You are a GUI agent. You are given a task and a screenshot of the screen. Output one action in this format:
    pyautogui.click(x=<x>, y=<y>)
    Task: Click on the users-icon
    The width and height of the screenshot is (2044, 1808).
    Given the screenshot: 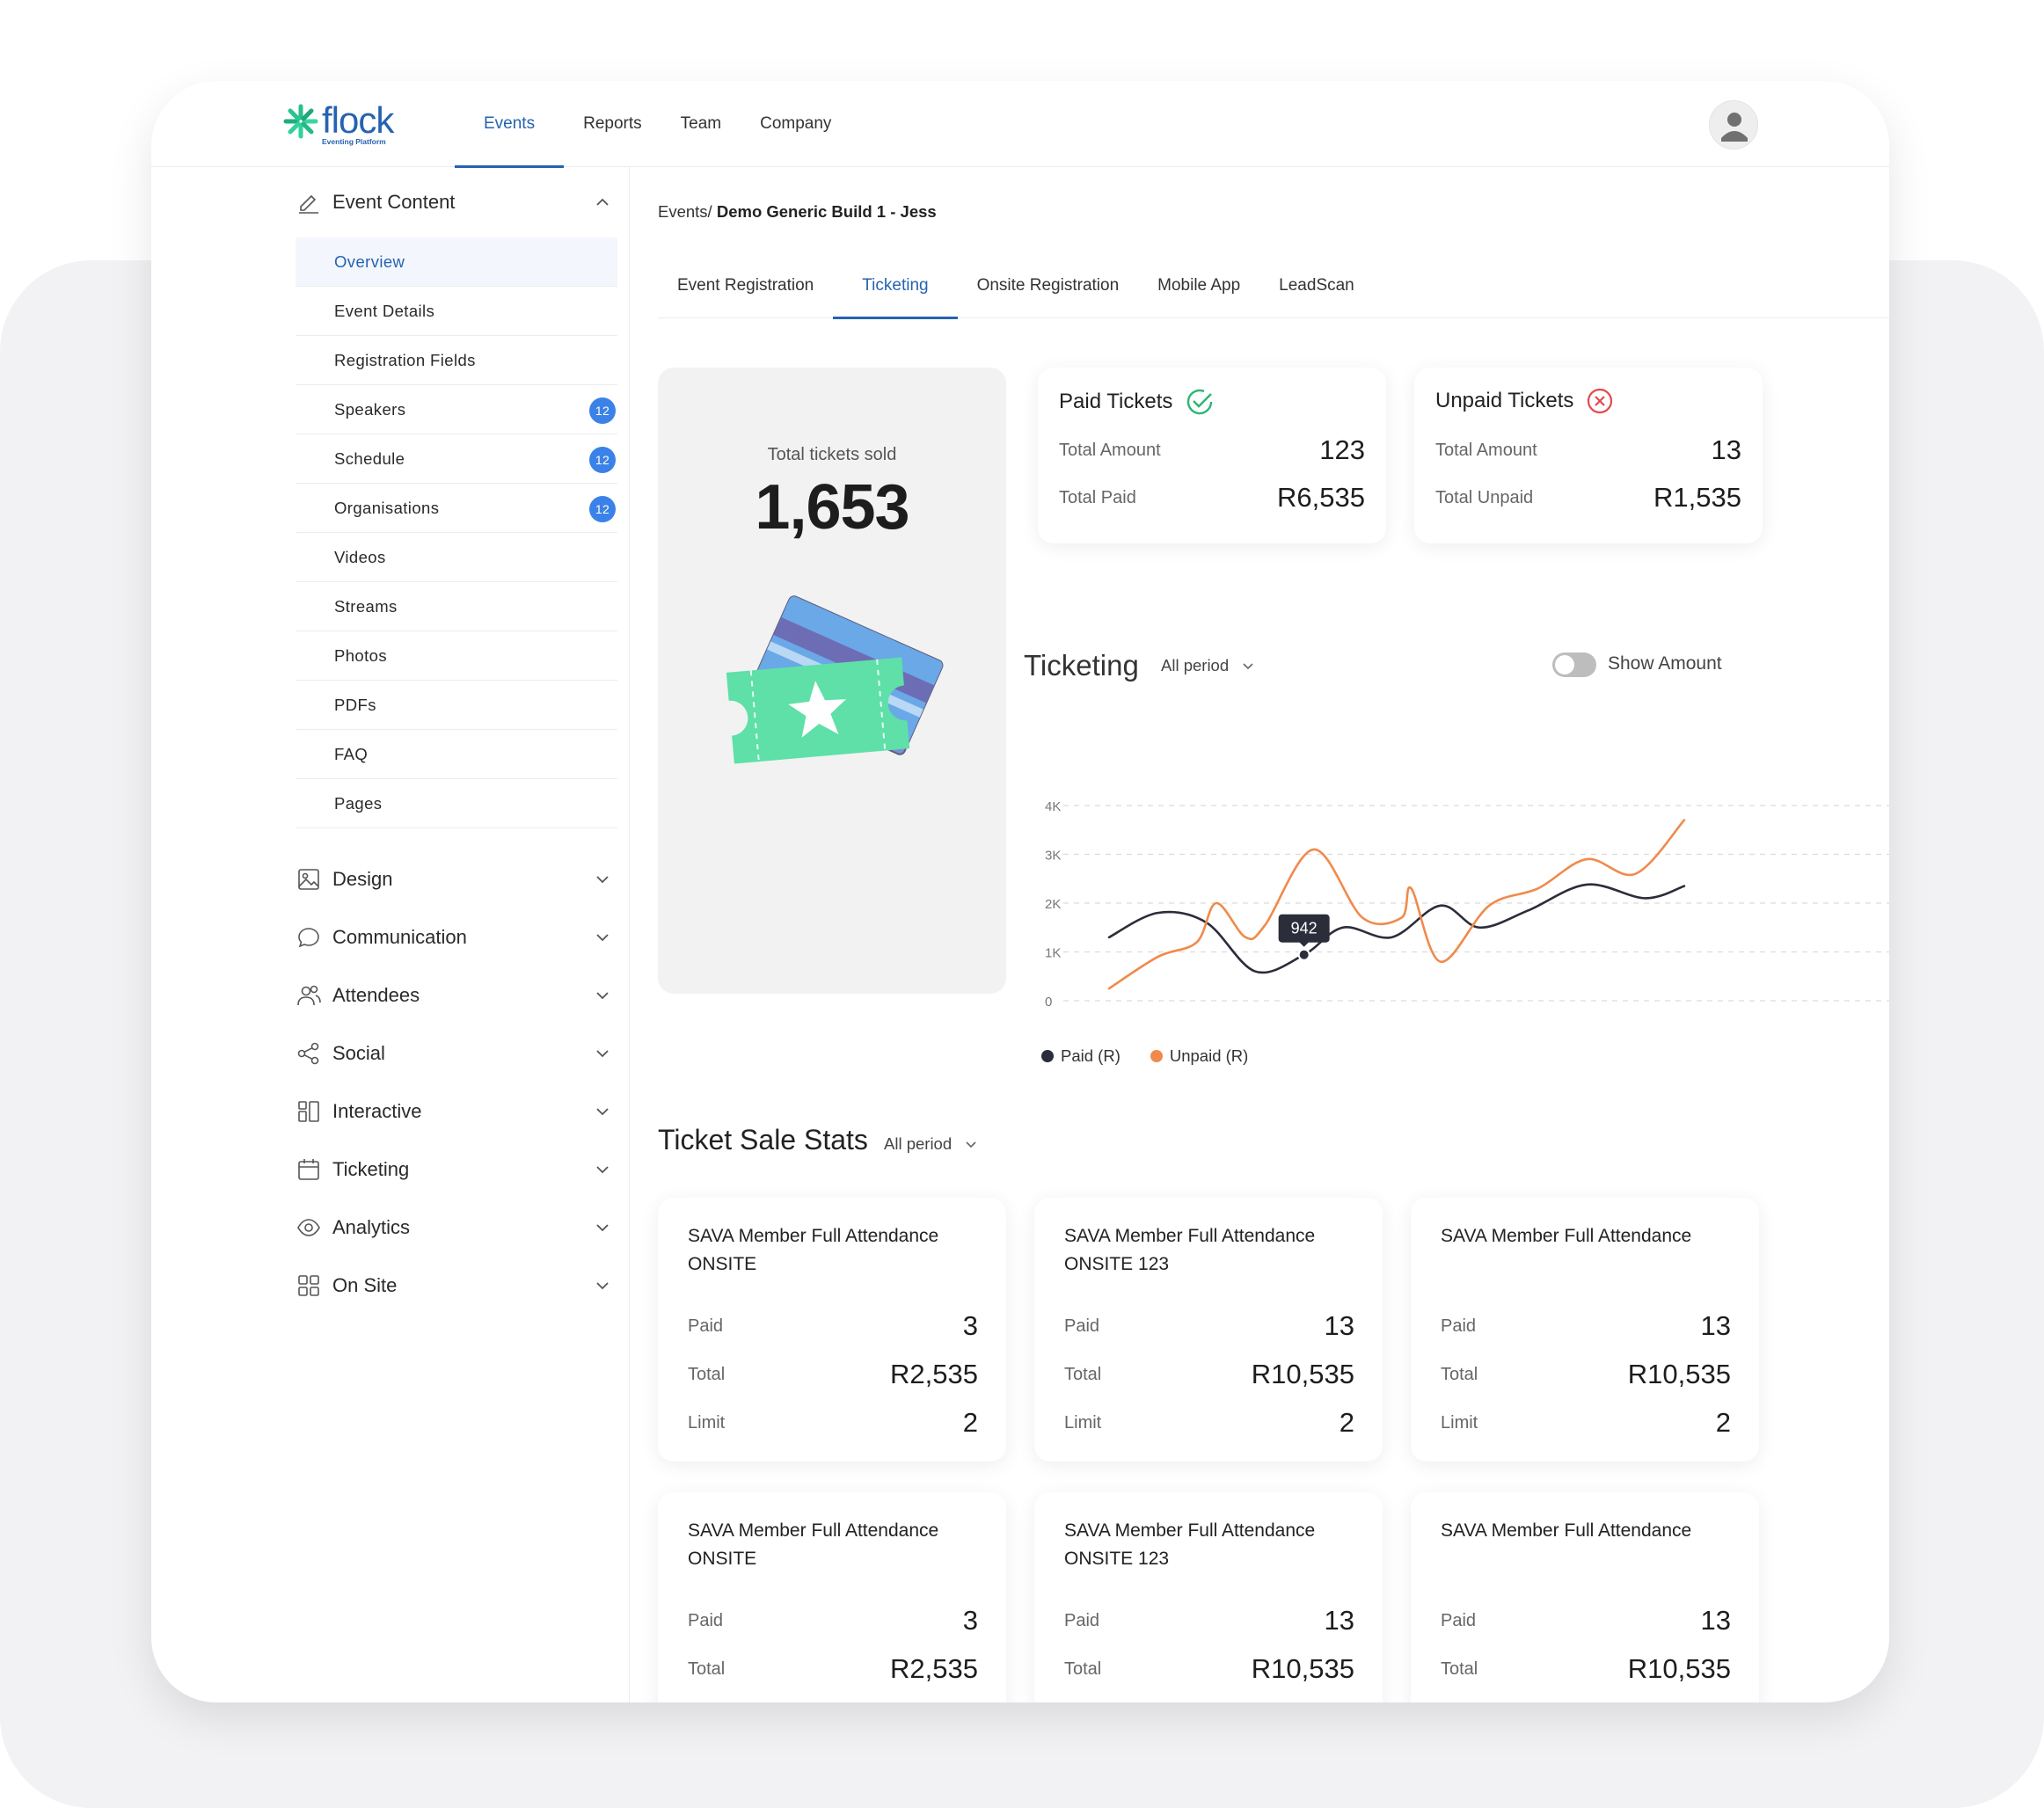 What is the action you would take?
    pyautogui.click(x=309, y=995)
    